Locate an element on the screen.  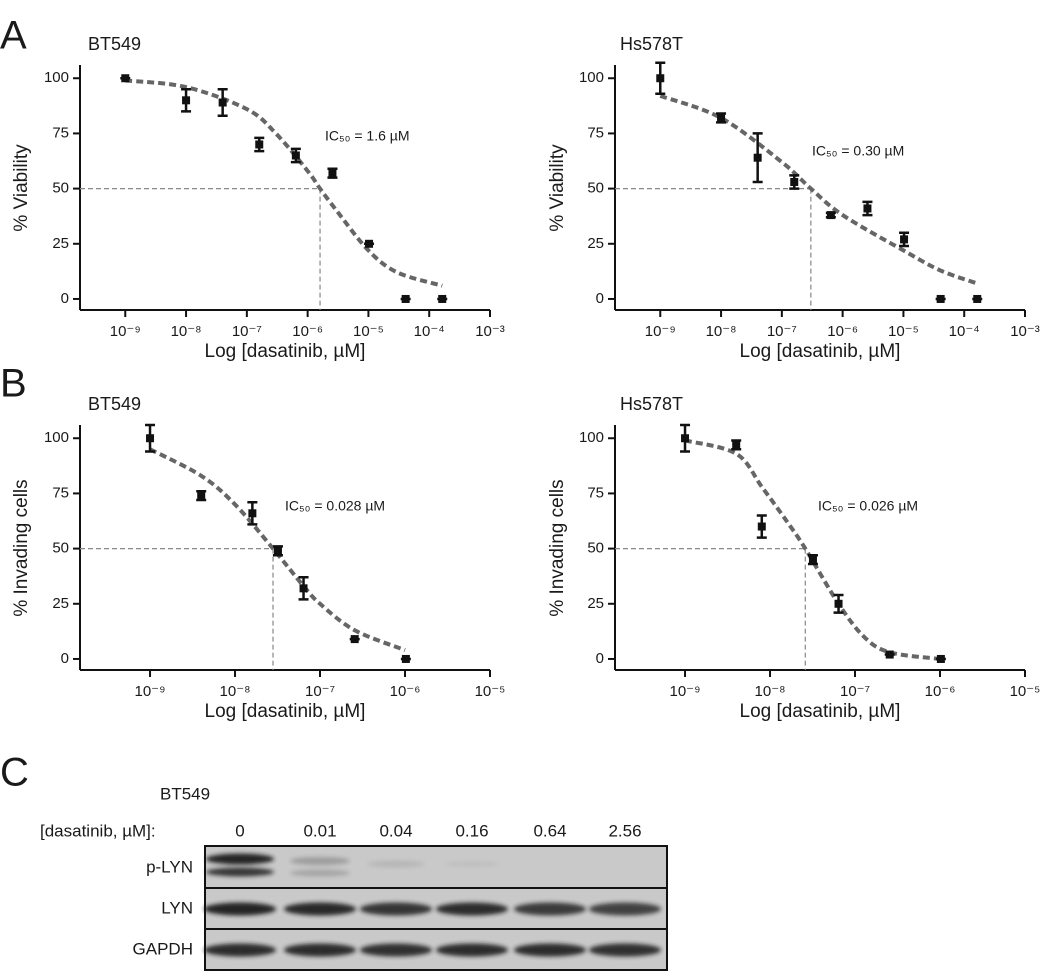
y-axis-label: % Viability is located at coordinates (21, 188).